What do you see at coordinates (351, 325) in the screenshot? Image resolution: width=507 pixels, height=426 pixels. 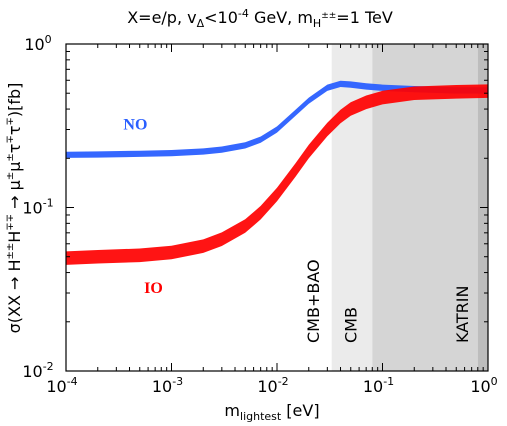 I see `region-label-cmb: CMB` at bounding box center [351, 325].